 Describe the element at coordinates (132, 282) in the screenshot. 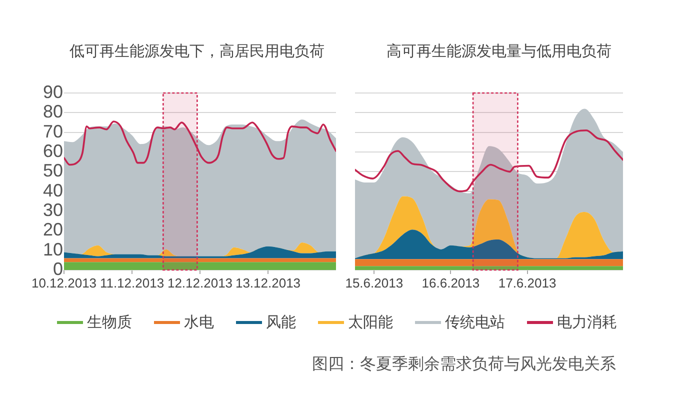

I see `x-tick-label: 11.12.2013` at that location.